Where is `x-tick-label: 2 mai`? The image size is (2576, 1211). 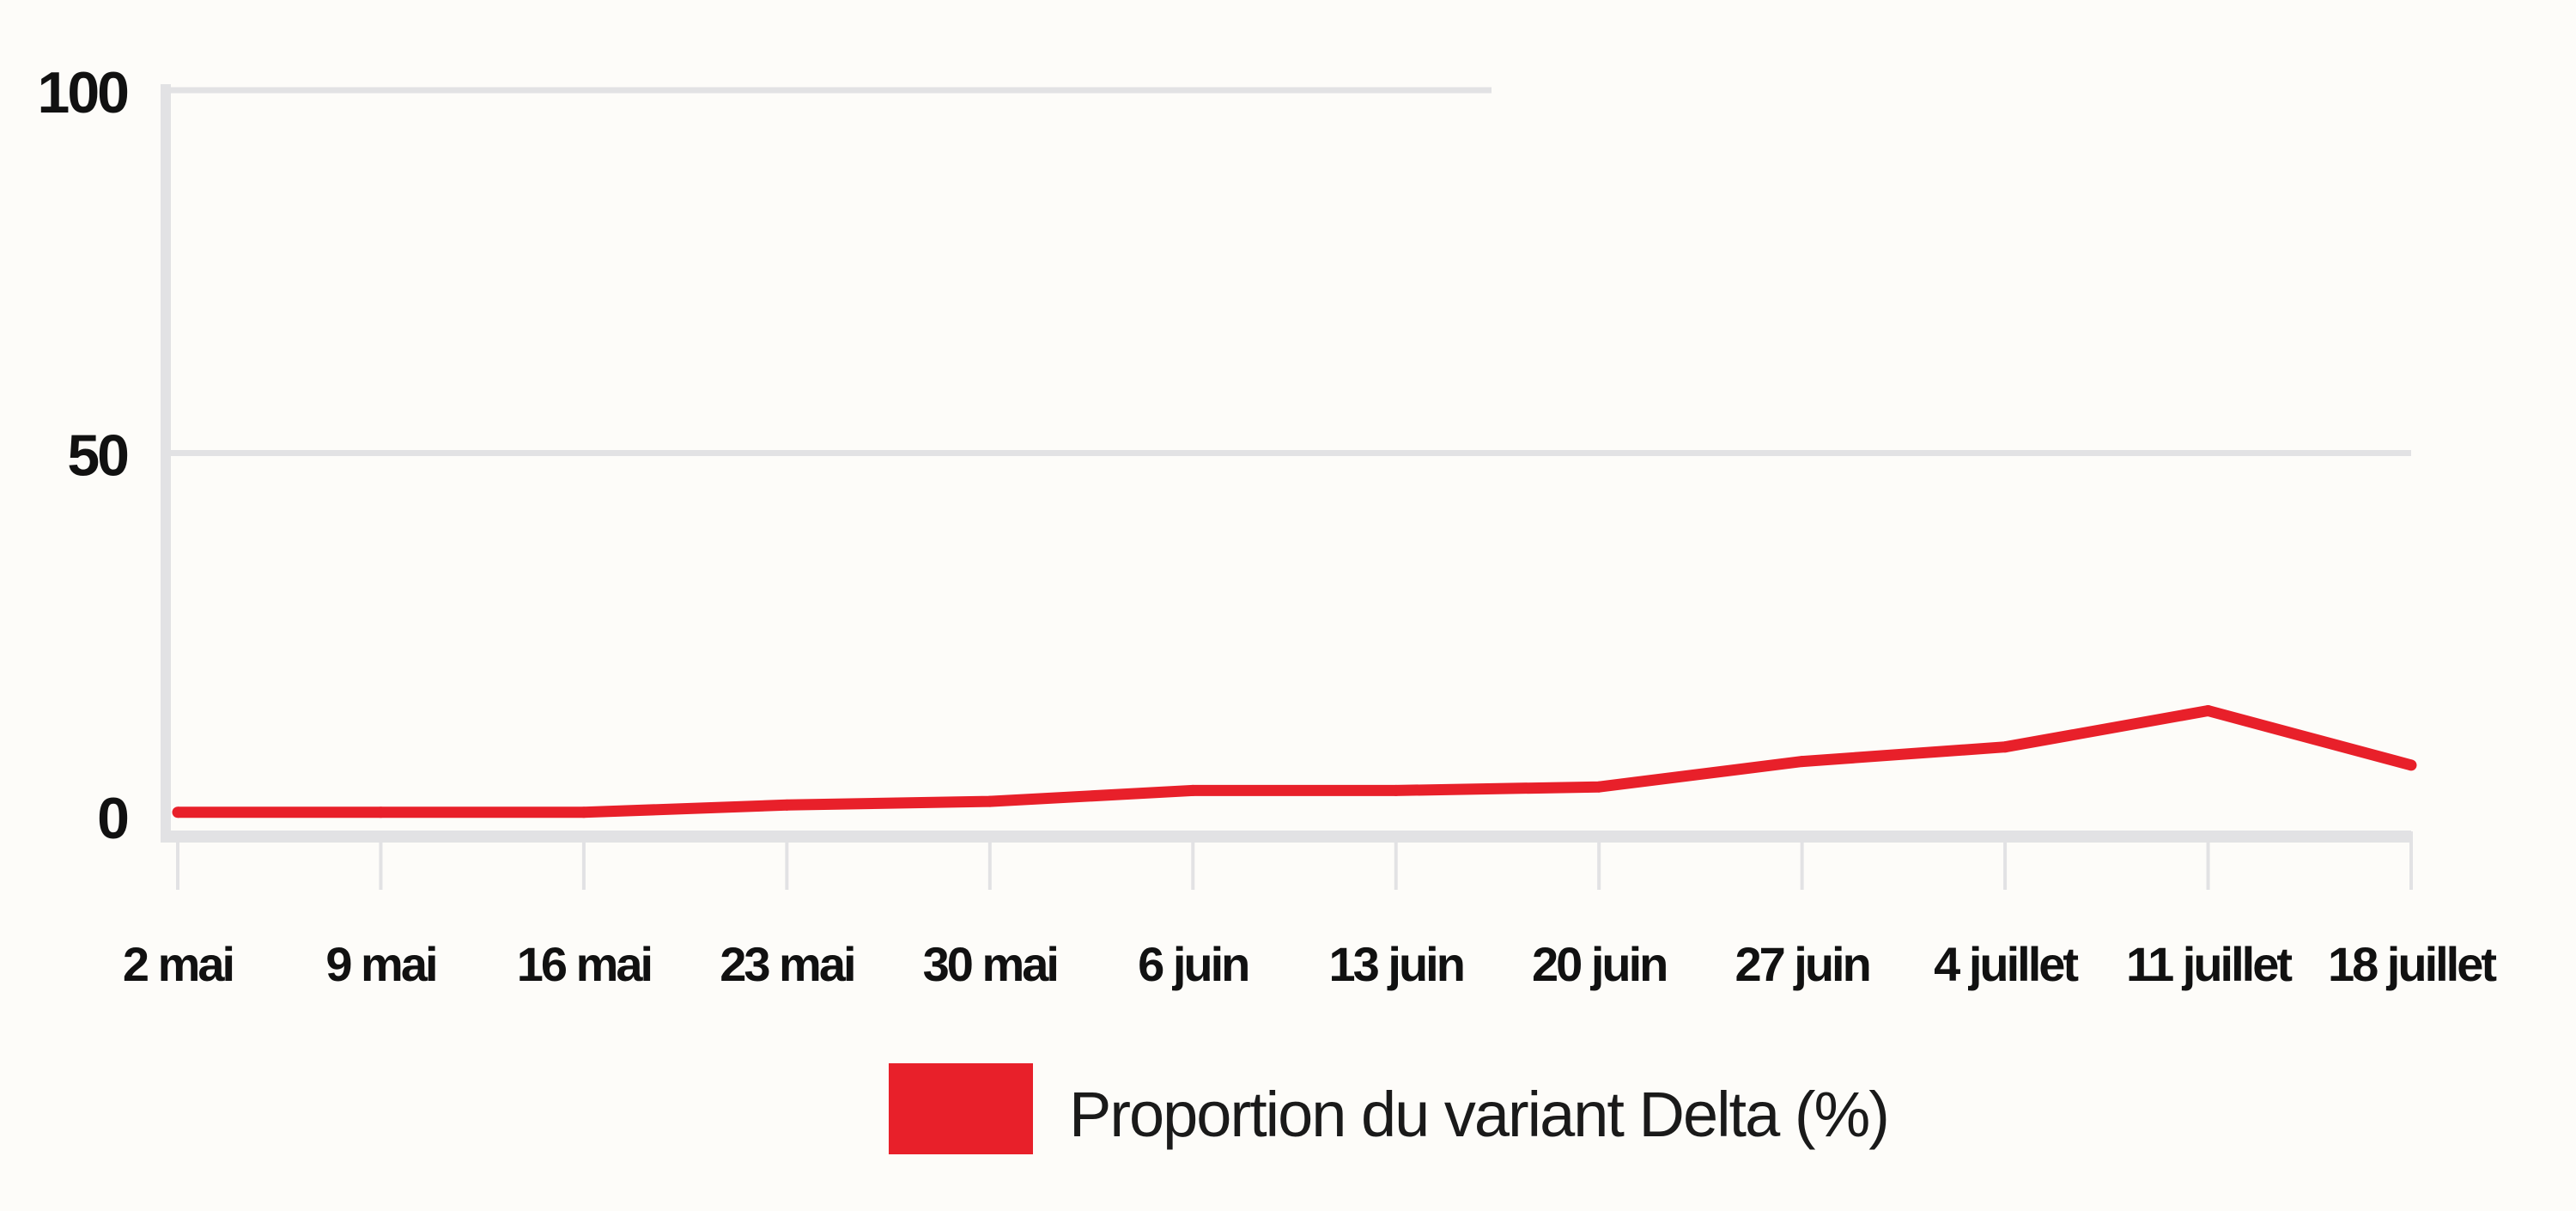 x-tick-label: 2 mai is located at coordinates (178, 964).